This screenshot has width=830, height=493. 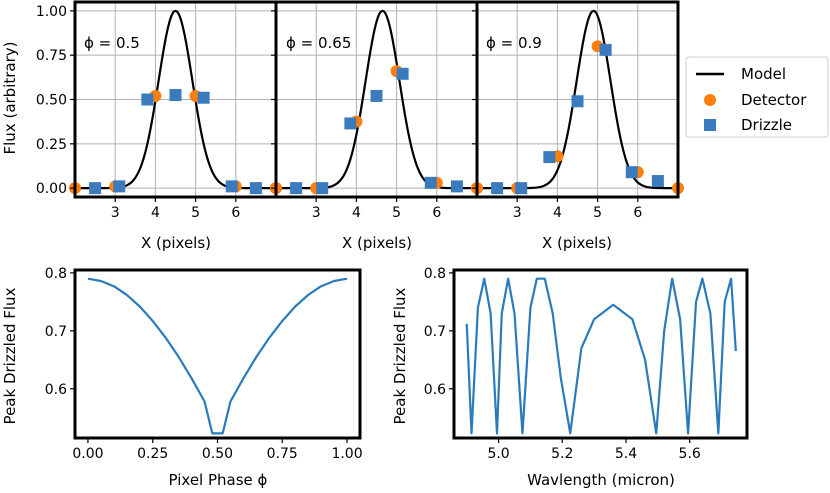 What do you see at coordinates (710, 125) in the screenshot?
I see `legend-drizzle-marker` at bounding box center [710, 125].